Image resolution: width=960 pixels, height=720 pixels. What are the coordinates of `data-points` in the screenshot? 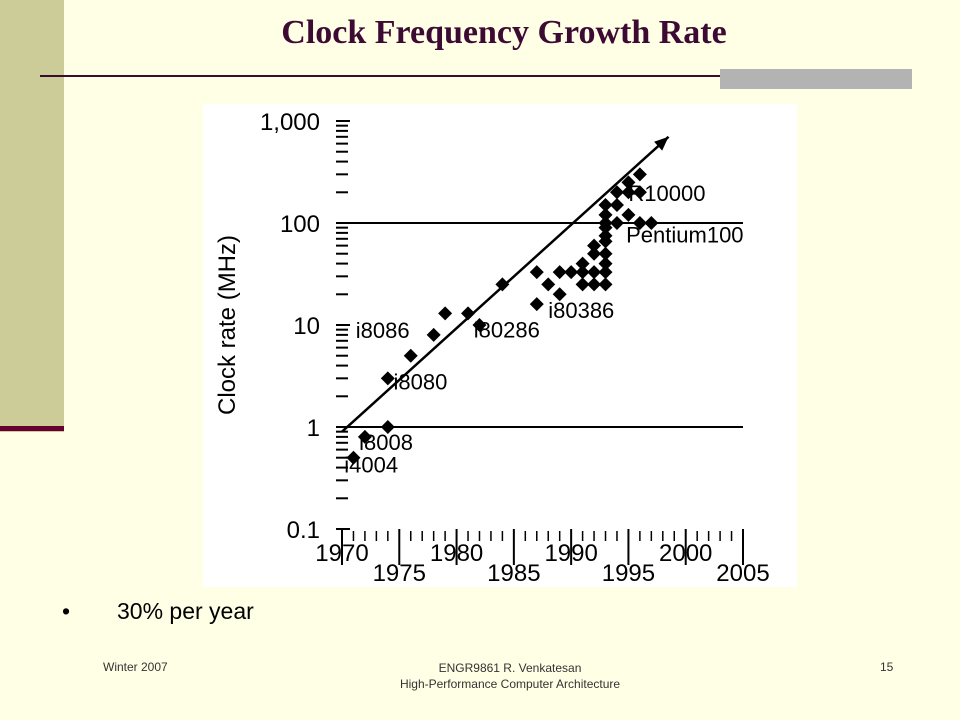 It's located at (502, 316).